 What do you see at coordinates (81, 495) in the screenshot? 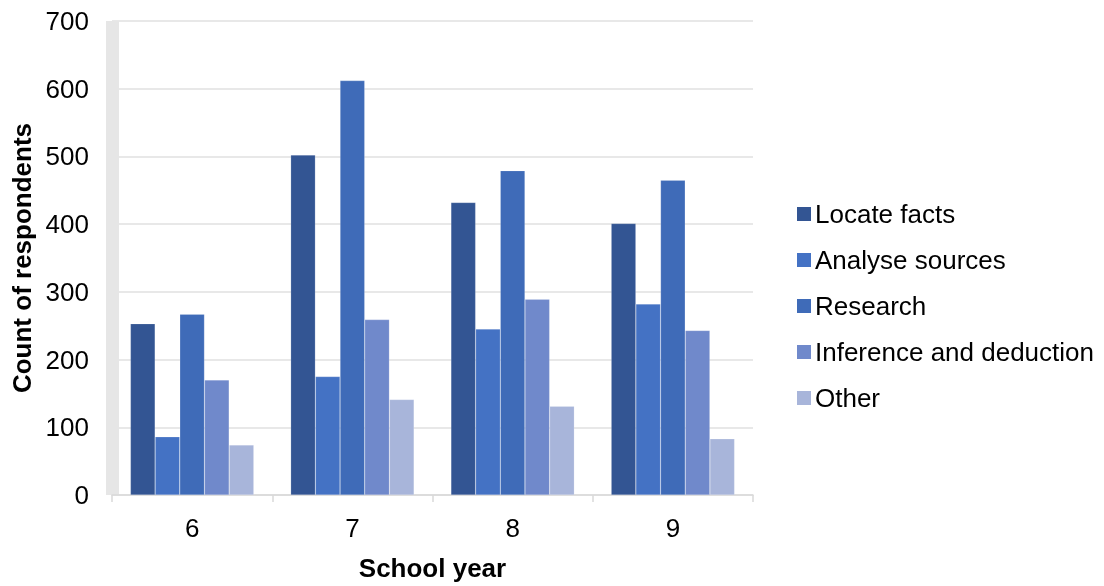
I see `y-tick-label: 0` at bounding box center [81, 495].